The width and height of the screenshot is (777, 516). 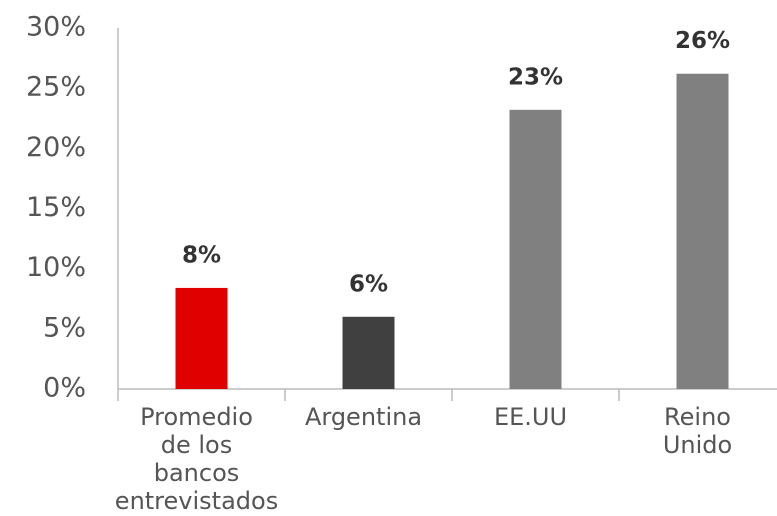 I want to click on y-tick-label: 30%, so click(x=56, y=27).